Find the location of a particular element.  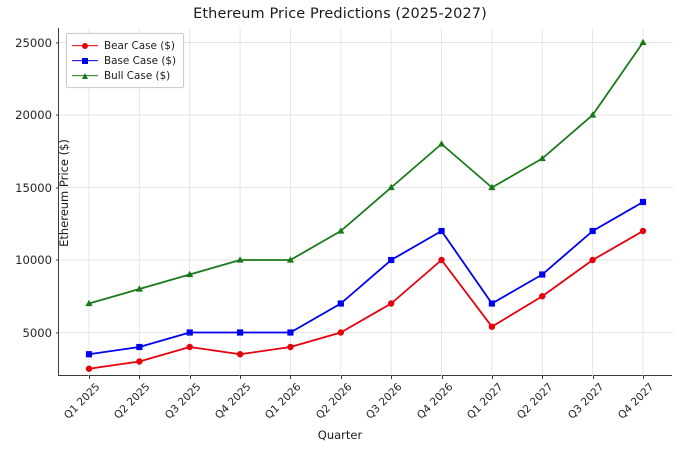

x-tick-label: Q4 2027 is located at coordinates (636, 401).